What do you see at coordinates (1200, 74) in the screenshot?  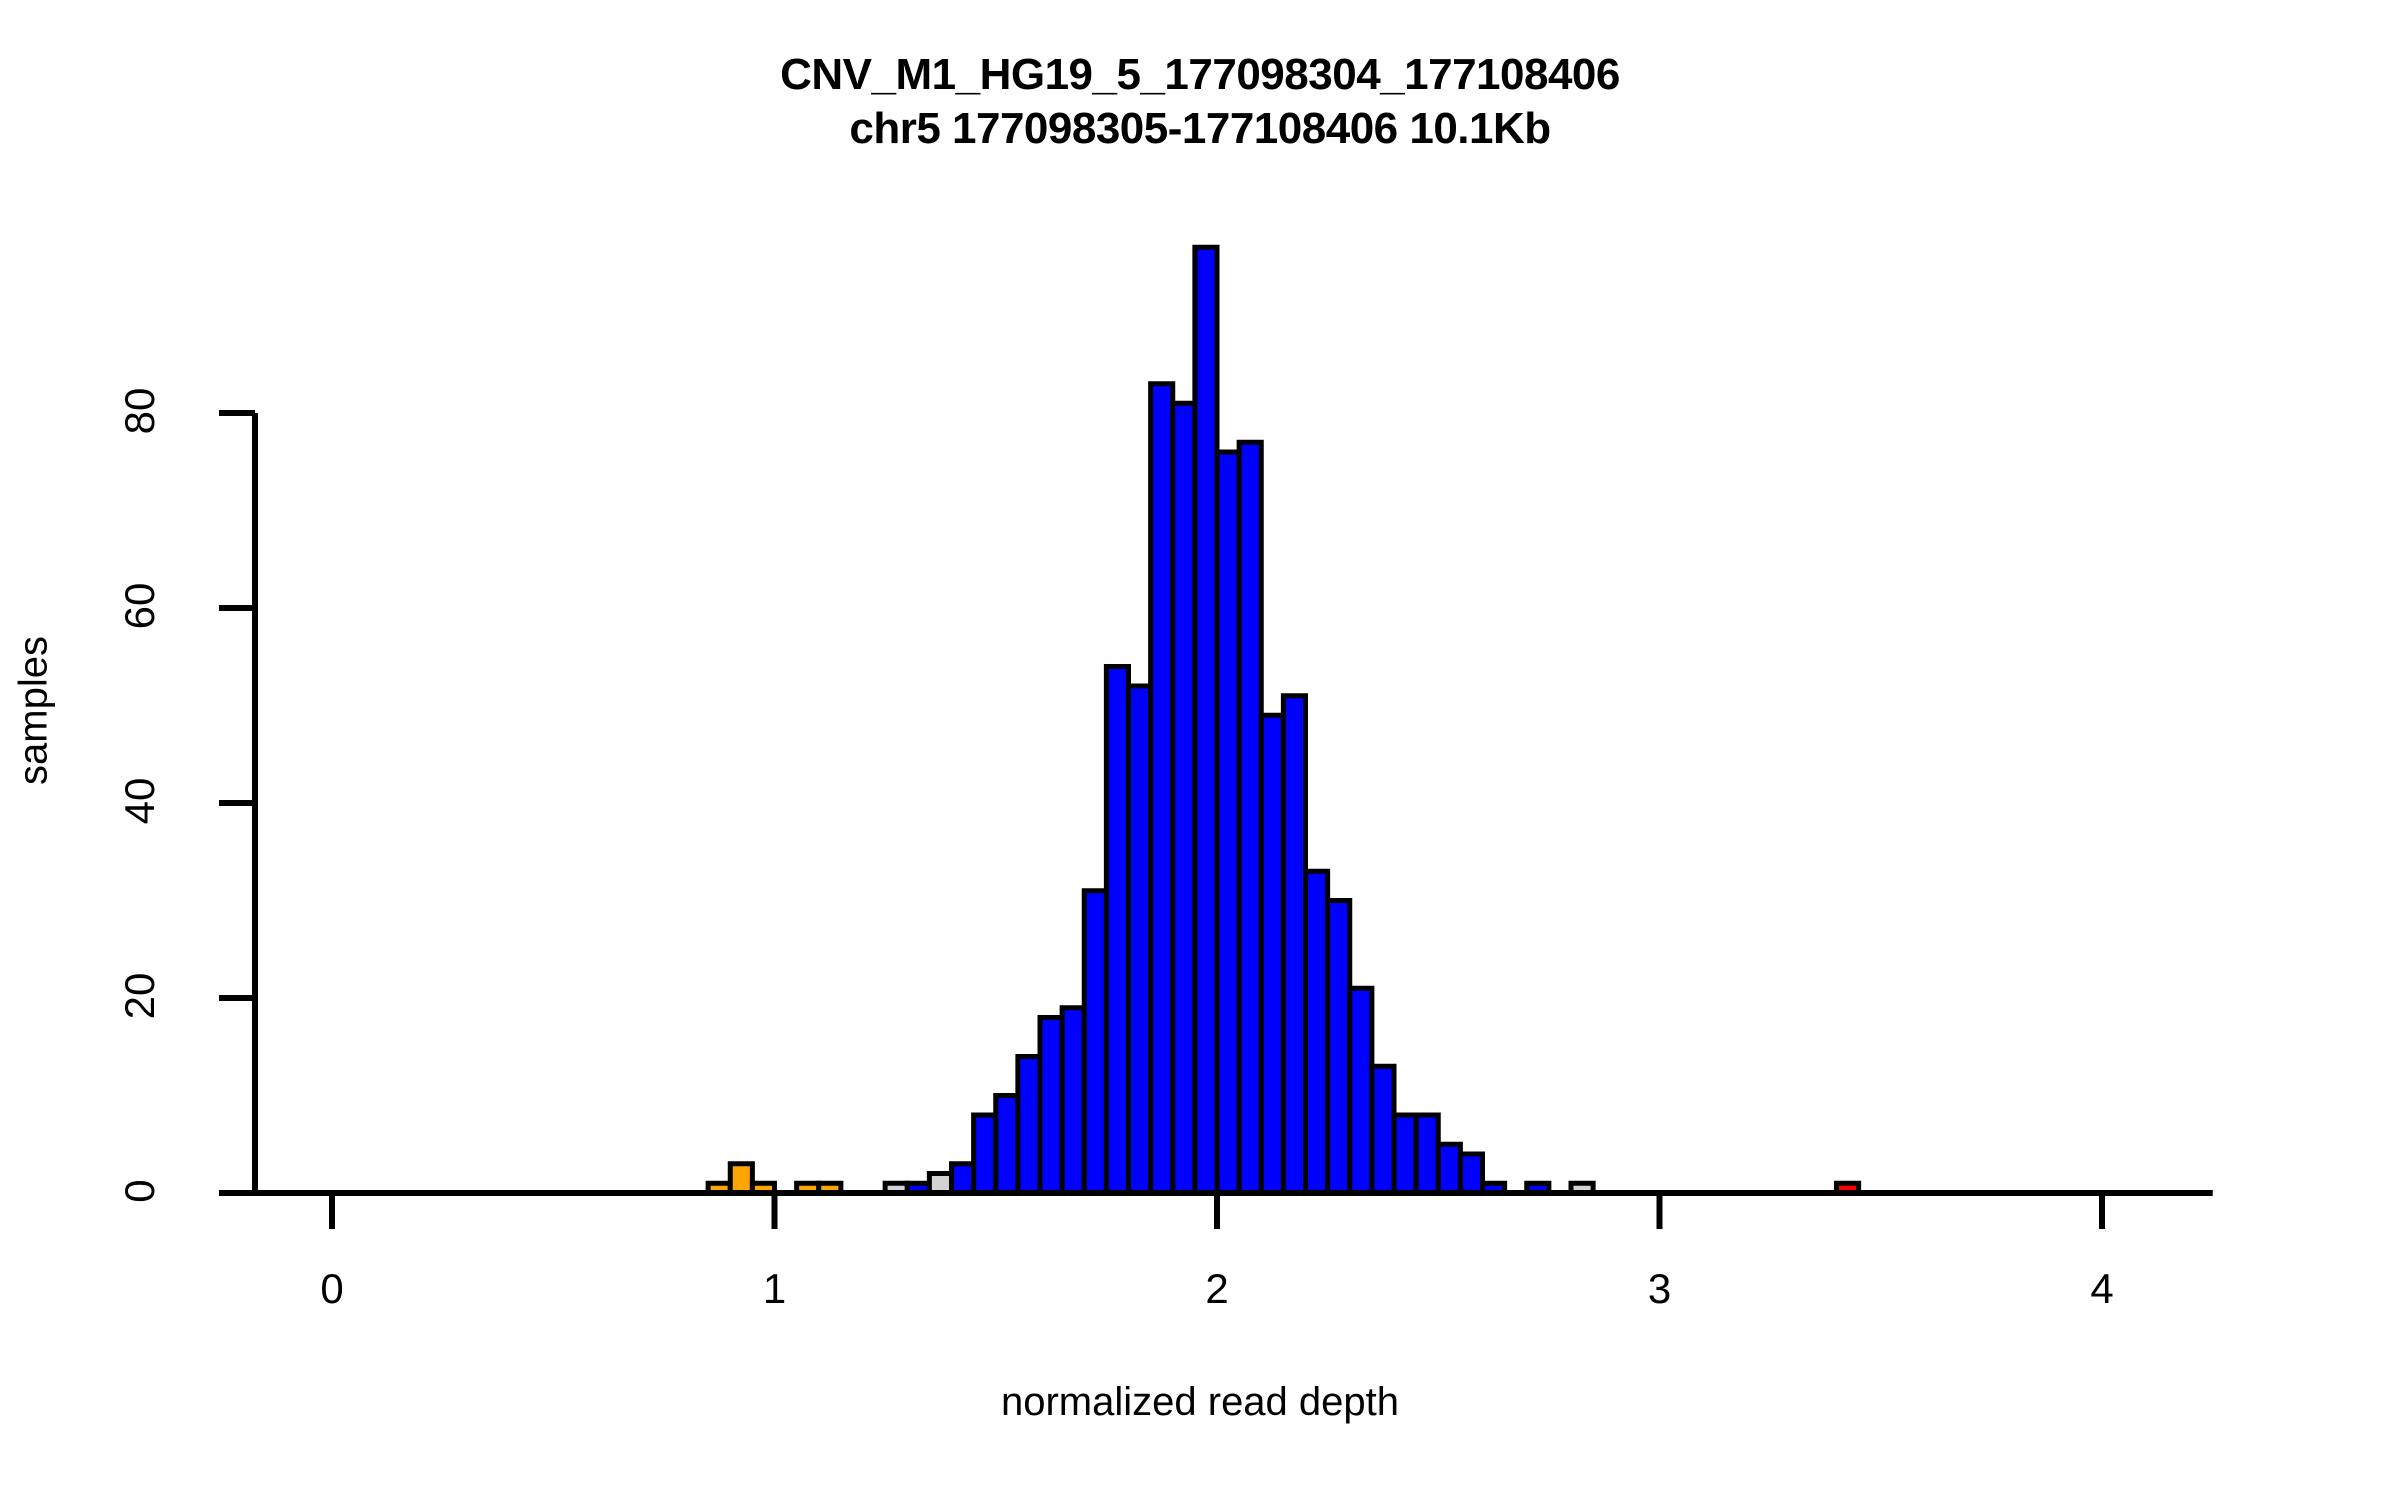 I see `chart-title-line1: CNV_M1_HG19_5_177098304_177108406` at bounding box center [1200, 74].